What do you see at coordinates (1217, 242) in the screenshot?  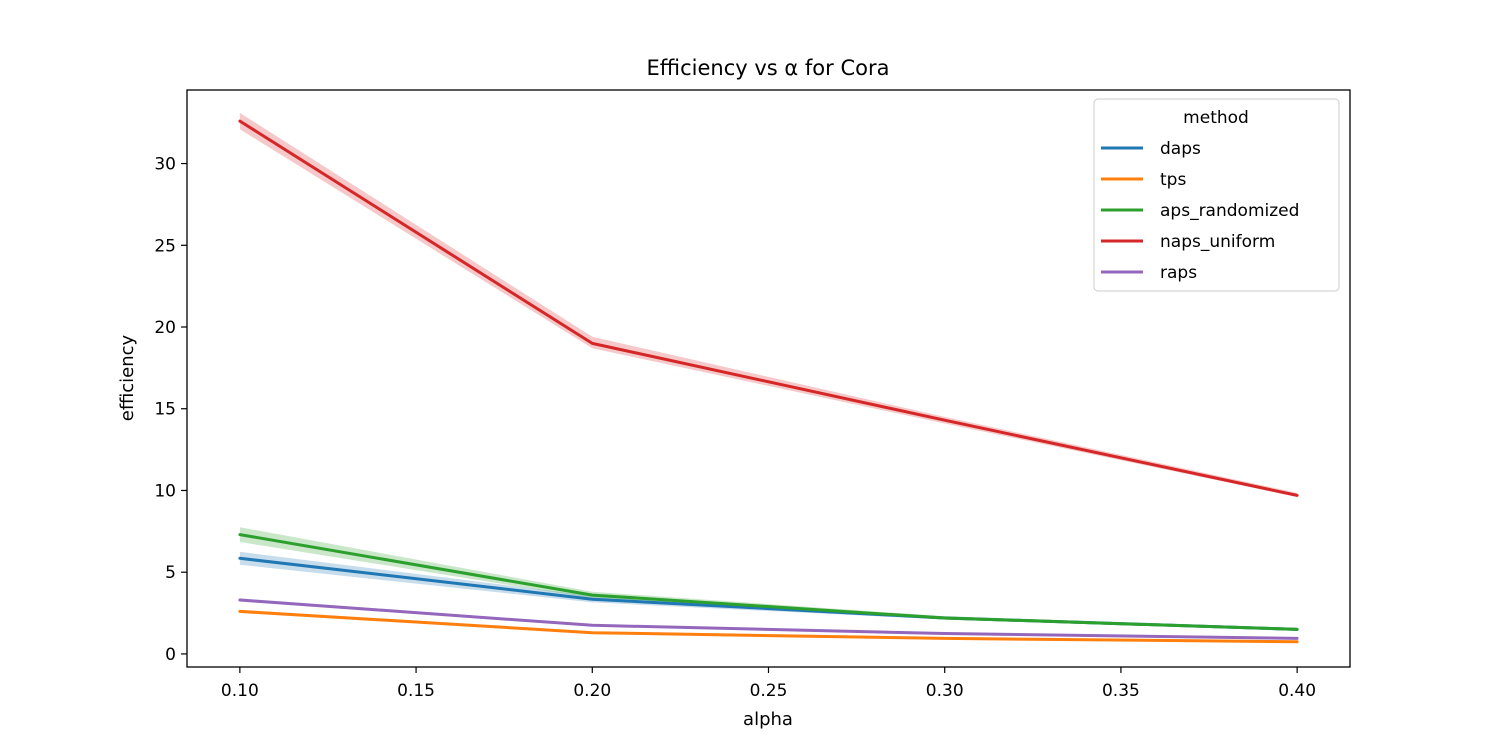 I see `legend-label-naps_uniform: naps_uniform` at bounding box center [1217, 242].